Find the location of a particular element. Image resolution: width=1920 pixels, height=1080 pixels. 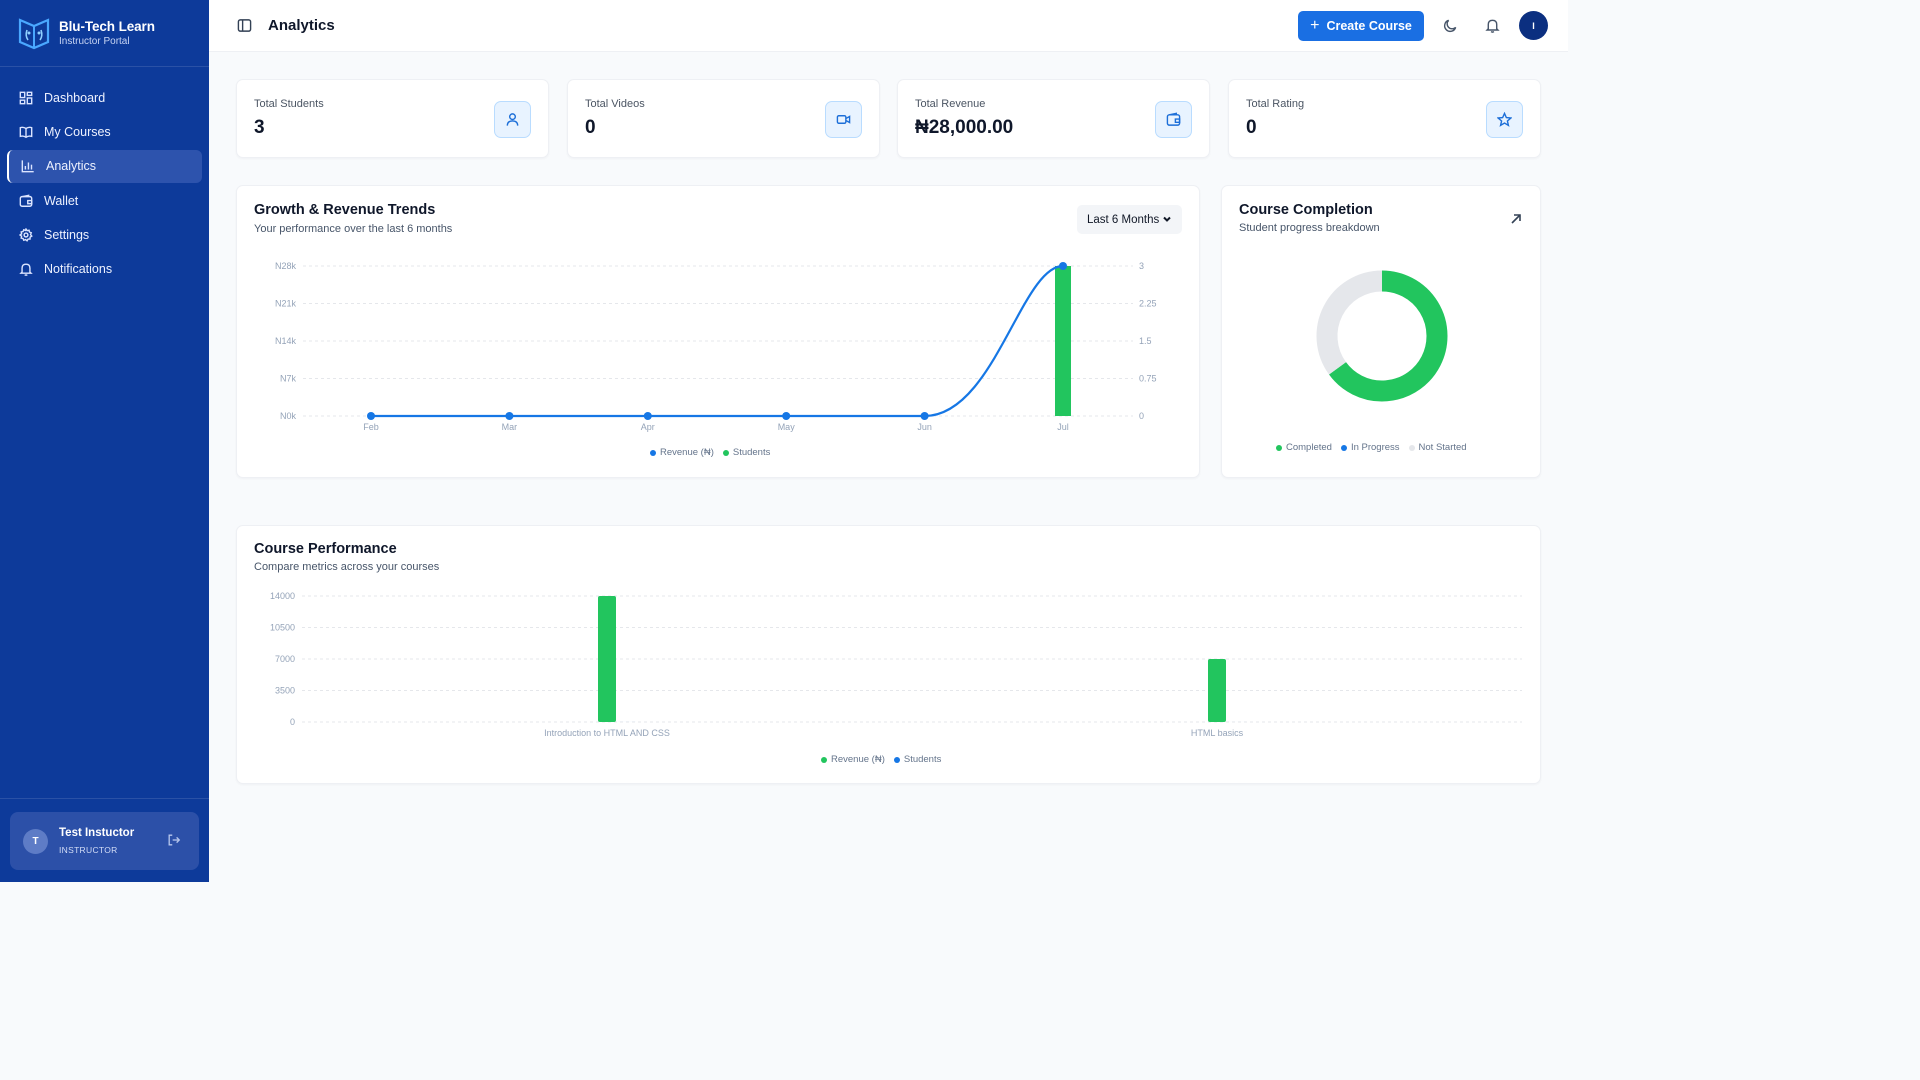

sidebar-item-analytics: Analytics is located at coordinates (104, 166).